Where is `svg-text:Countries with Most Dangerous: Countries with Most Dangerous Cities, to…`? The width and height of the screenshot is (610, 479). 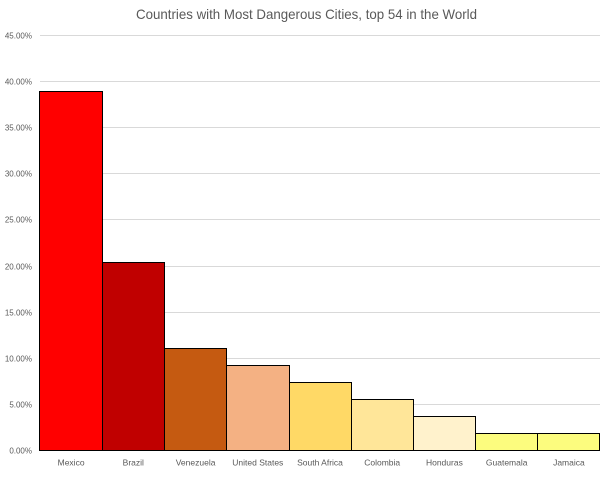 svg-text:Countries with Most Dangerous: Countries with Most Dangerous Cities, to… is located at coordinates (306, 14).